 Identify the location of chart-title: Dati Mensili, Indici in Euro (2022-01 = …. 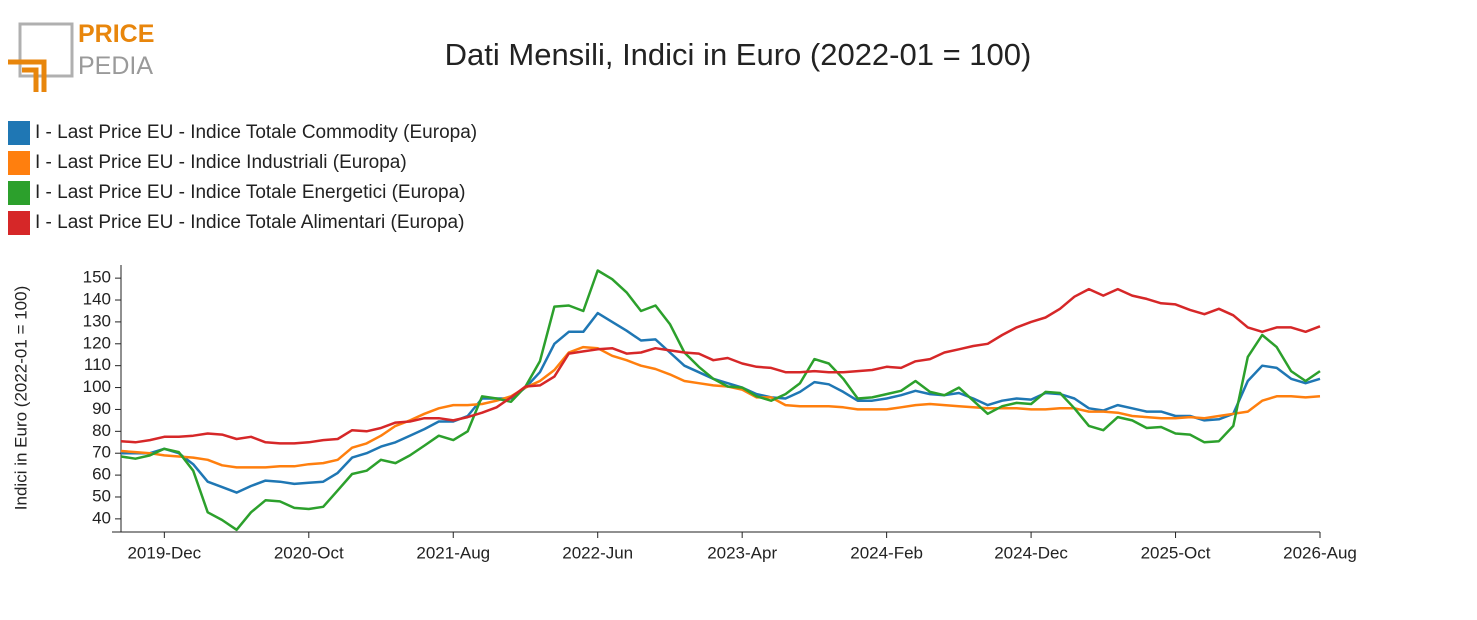
(738, 54).